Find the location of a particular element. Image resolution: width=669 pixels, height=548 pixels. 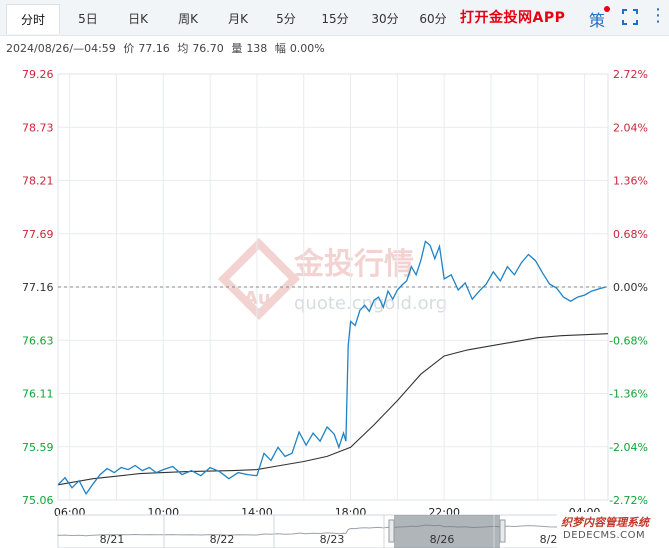

tab-weekly-k: 周K is located at coordinates (188, 19).